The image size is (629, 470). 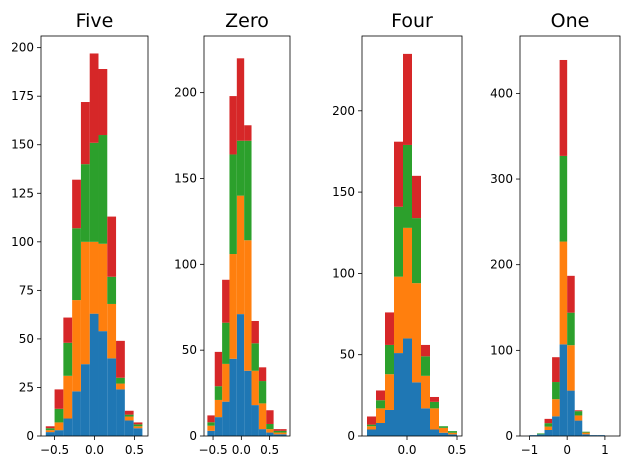 What do you see at coordinates (347, 355) in the screenshot?
I see `four-ytick-label: 50` at bounding box center [347, 355].